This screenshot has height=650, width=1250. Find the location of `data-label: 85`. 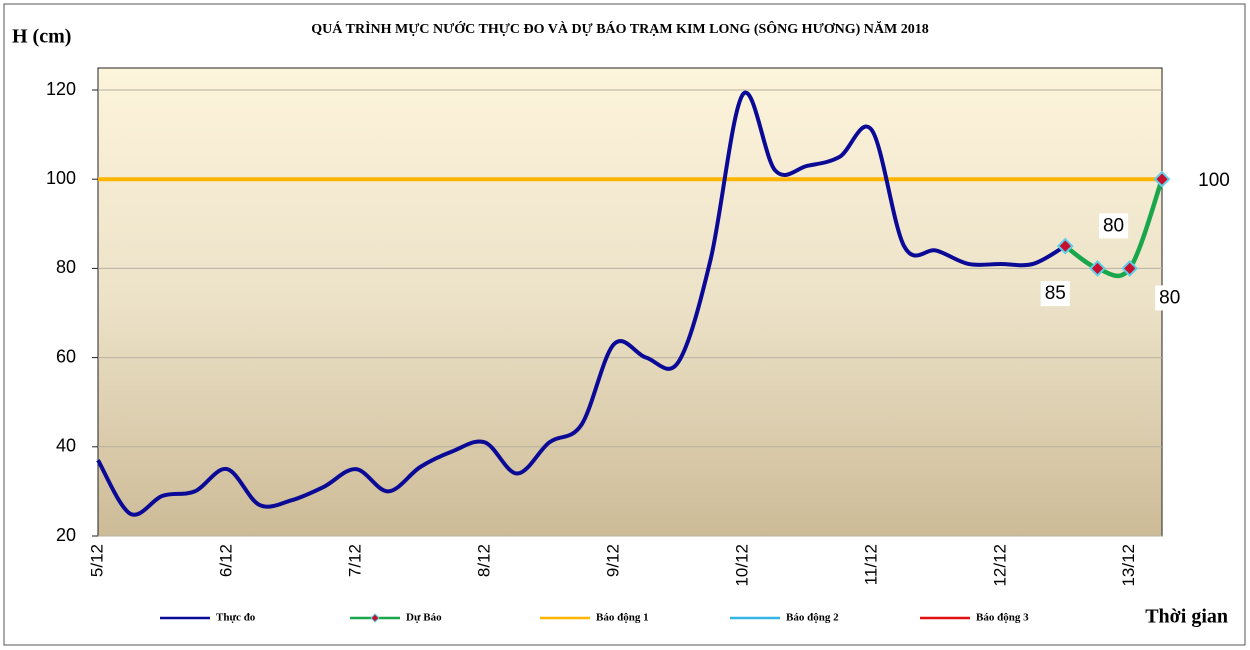

data-label: 85 is located at coordinates (1055, 293).